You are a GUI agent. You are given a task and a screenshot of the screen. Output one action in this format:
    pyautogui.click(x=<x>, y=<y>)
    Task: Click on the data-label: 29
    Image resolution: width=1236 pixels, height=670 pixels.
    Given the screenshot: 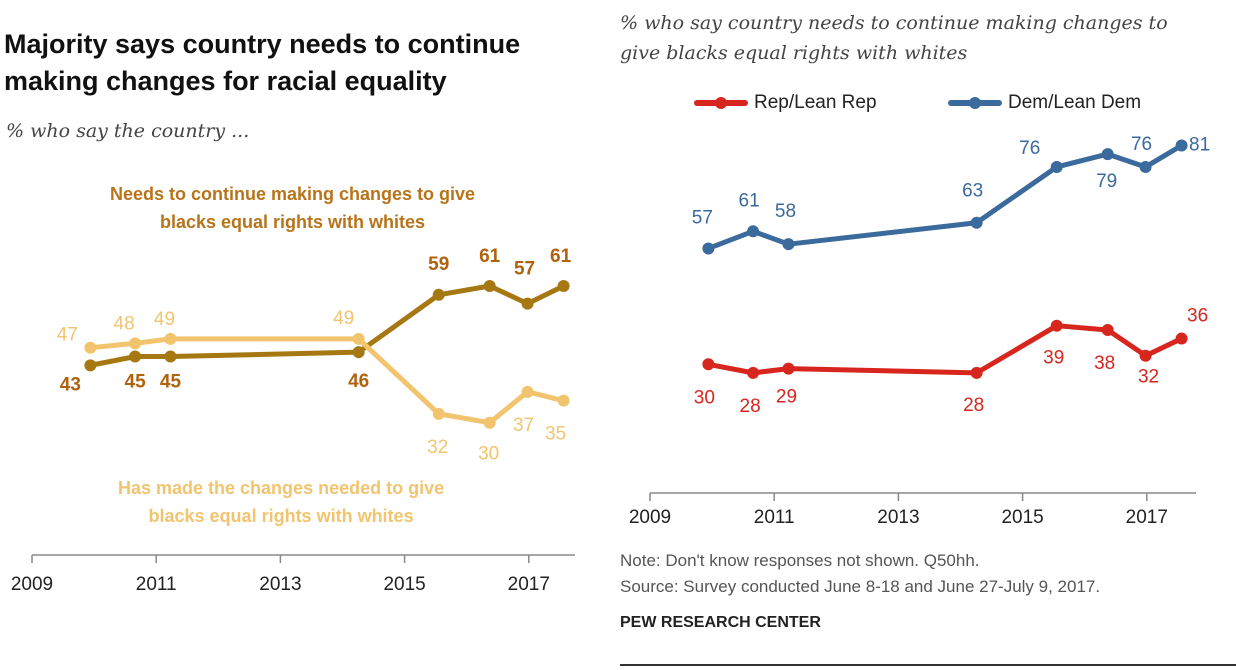 What is the action you would take?
    pyautogui.click(x=786, y=397)
    